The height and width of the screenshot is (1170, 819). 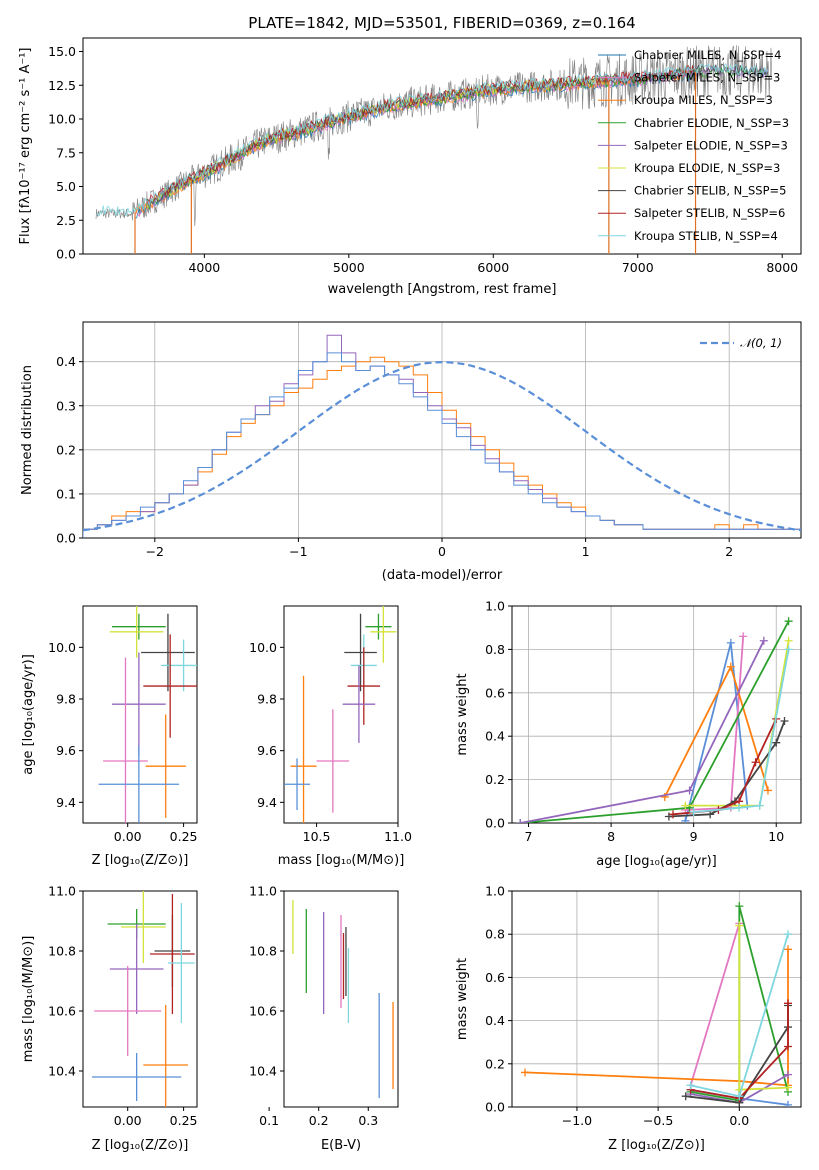 I want to click on panel6-xtick-label-2: 0.3, so click(x=368, y=1120).